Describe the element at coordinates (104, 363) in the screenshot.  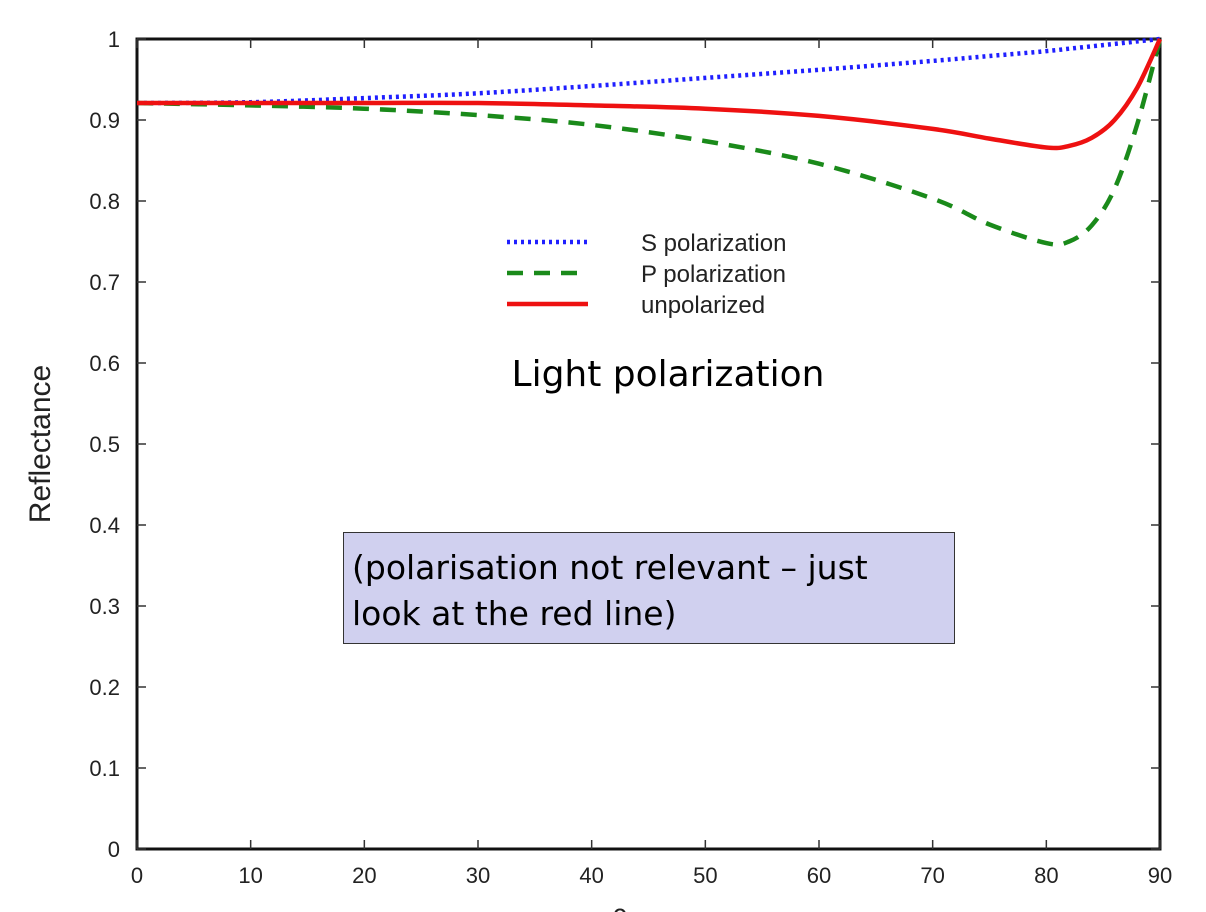
I see `y-tick-label: 0.6` at that location.